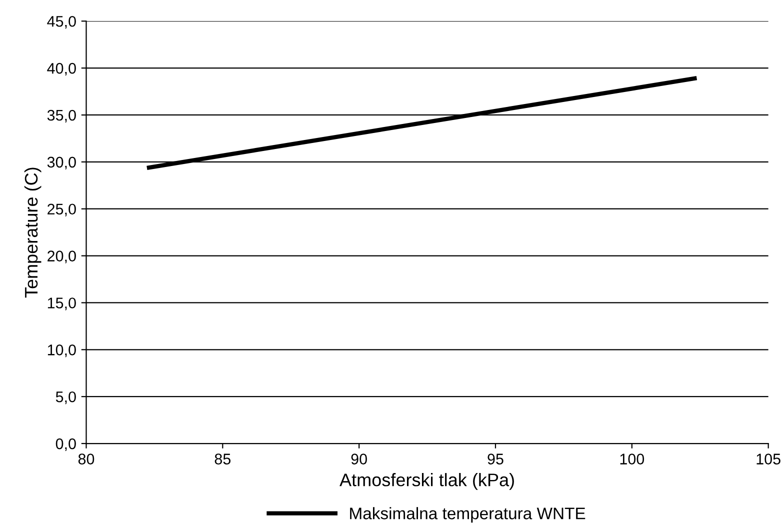 This screenshot has width=784, height=528. Describe the element at coordinates (62, 304) in the screenshot. I see `y-tick-label: 15,0` at that location.